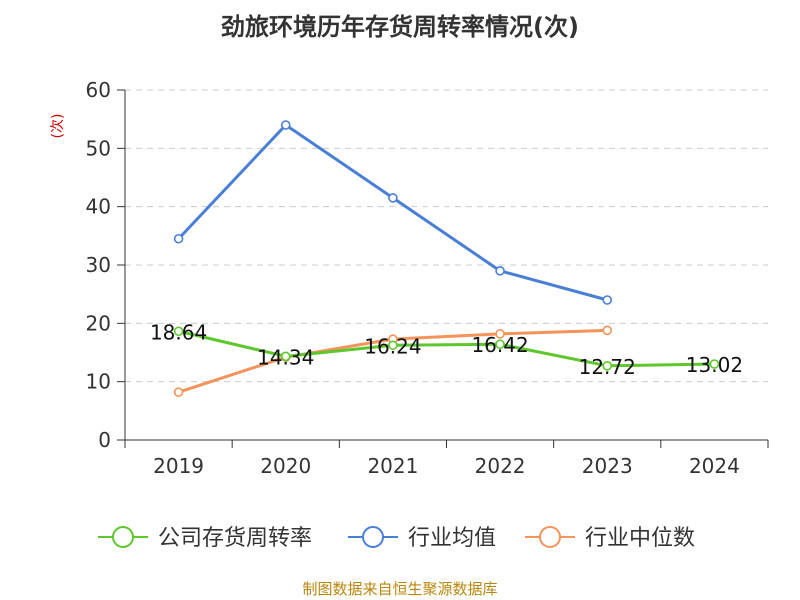 The width and height of the screenshot is (800, 600). I want to click on x-tick-label-2022: 2022, so click(500, 466).